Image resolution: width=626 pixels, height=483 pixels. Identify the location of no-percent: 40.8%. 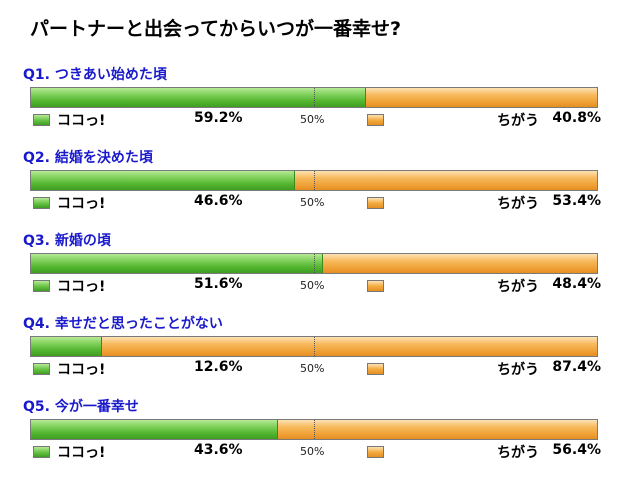
(576, 118).